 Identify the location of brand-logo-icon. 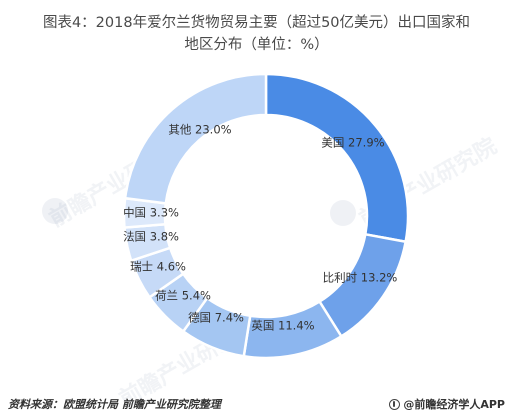
(395, 404).